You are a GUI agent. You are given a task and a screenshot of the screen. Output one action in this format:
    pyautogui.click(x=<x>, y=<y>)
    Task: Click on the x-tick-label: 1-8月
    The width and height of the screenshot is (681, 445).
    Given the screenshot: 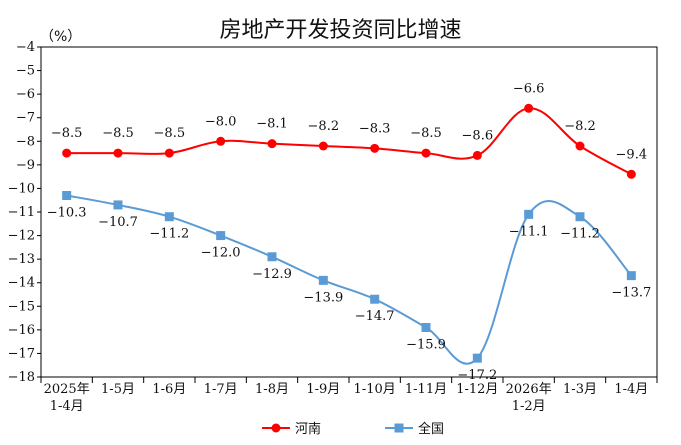 What is the action you would take?
    pyautogui.click(x=272, y=389)
    